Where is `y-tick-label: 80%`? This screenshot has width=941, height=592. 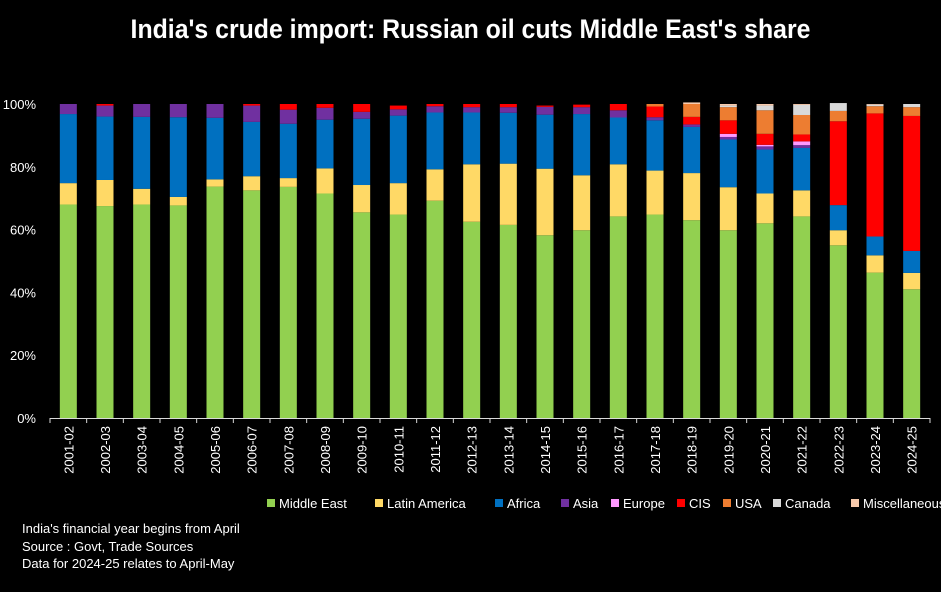 y-tick-label: 80% is located at coordinates (23, 167).